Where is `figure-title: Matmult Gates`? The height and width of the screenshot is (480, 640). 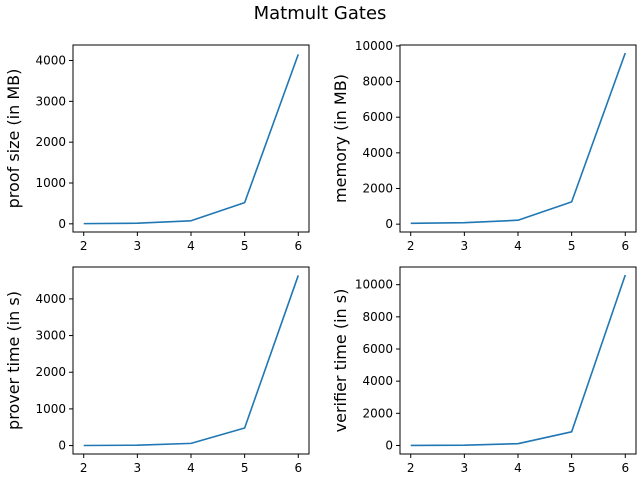 figure-title: Matmult Gates is located at coordinates (320, 13).